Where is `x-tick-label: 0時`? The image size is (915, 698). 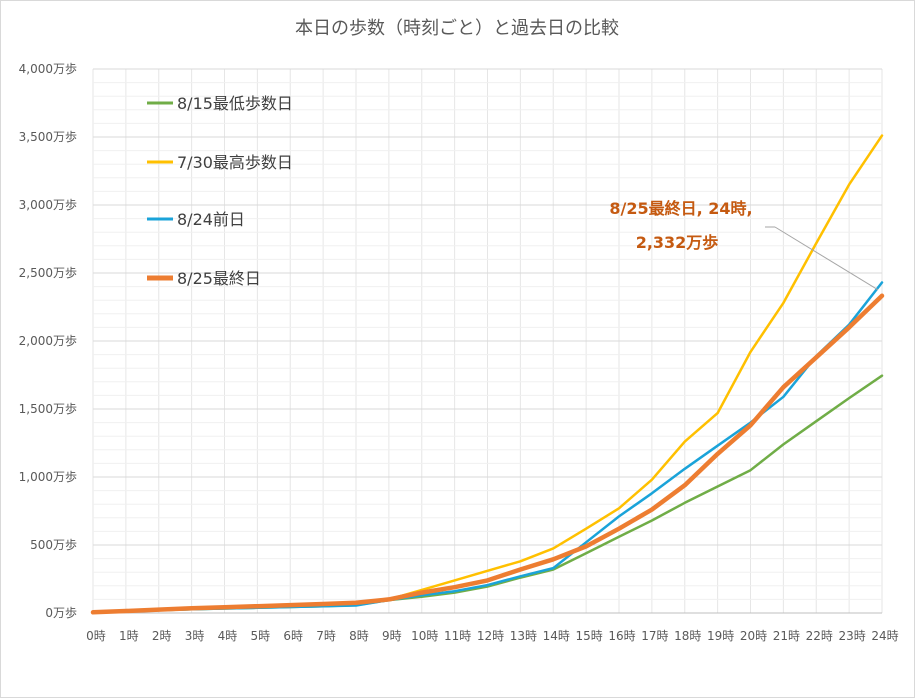 x-tick-label: 0時 is located at coordinates (96, 636).